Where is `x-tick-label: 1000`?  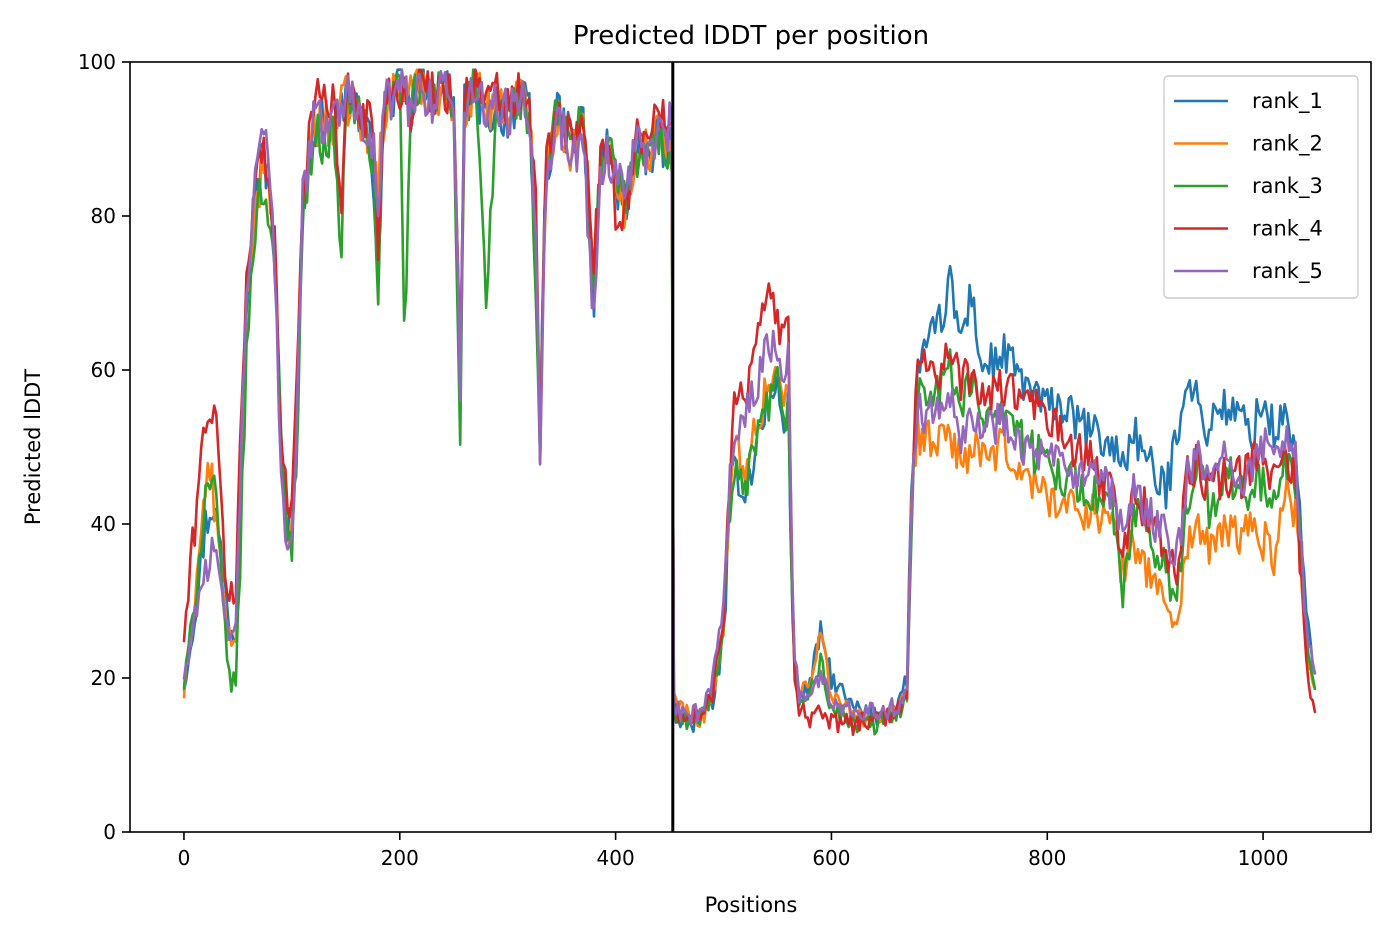 x-tick-label: 1000 is located at coordinates (1263, 858).